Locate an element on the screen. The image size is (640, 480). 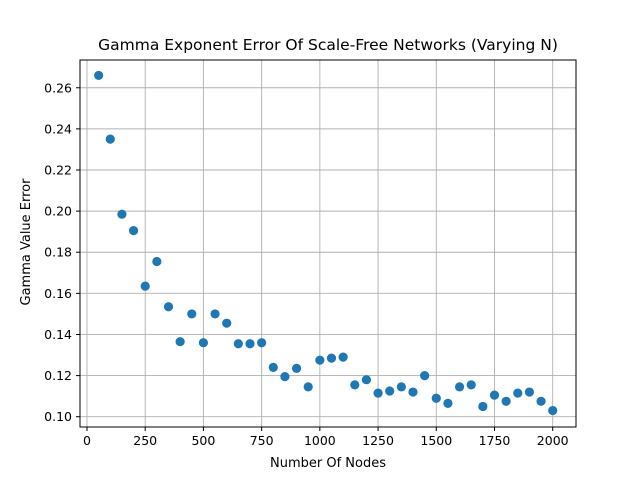
y-tick-label: 0.24 is located at coordinates (58, 128).